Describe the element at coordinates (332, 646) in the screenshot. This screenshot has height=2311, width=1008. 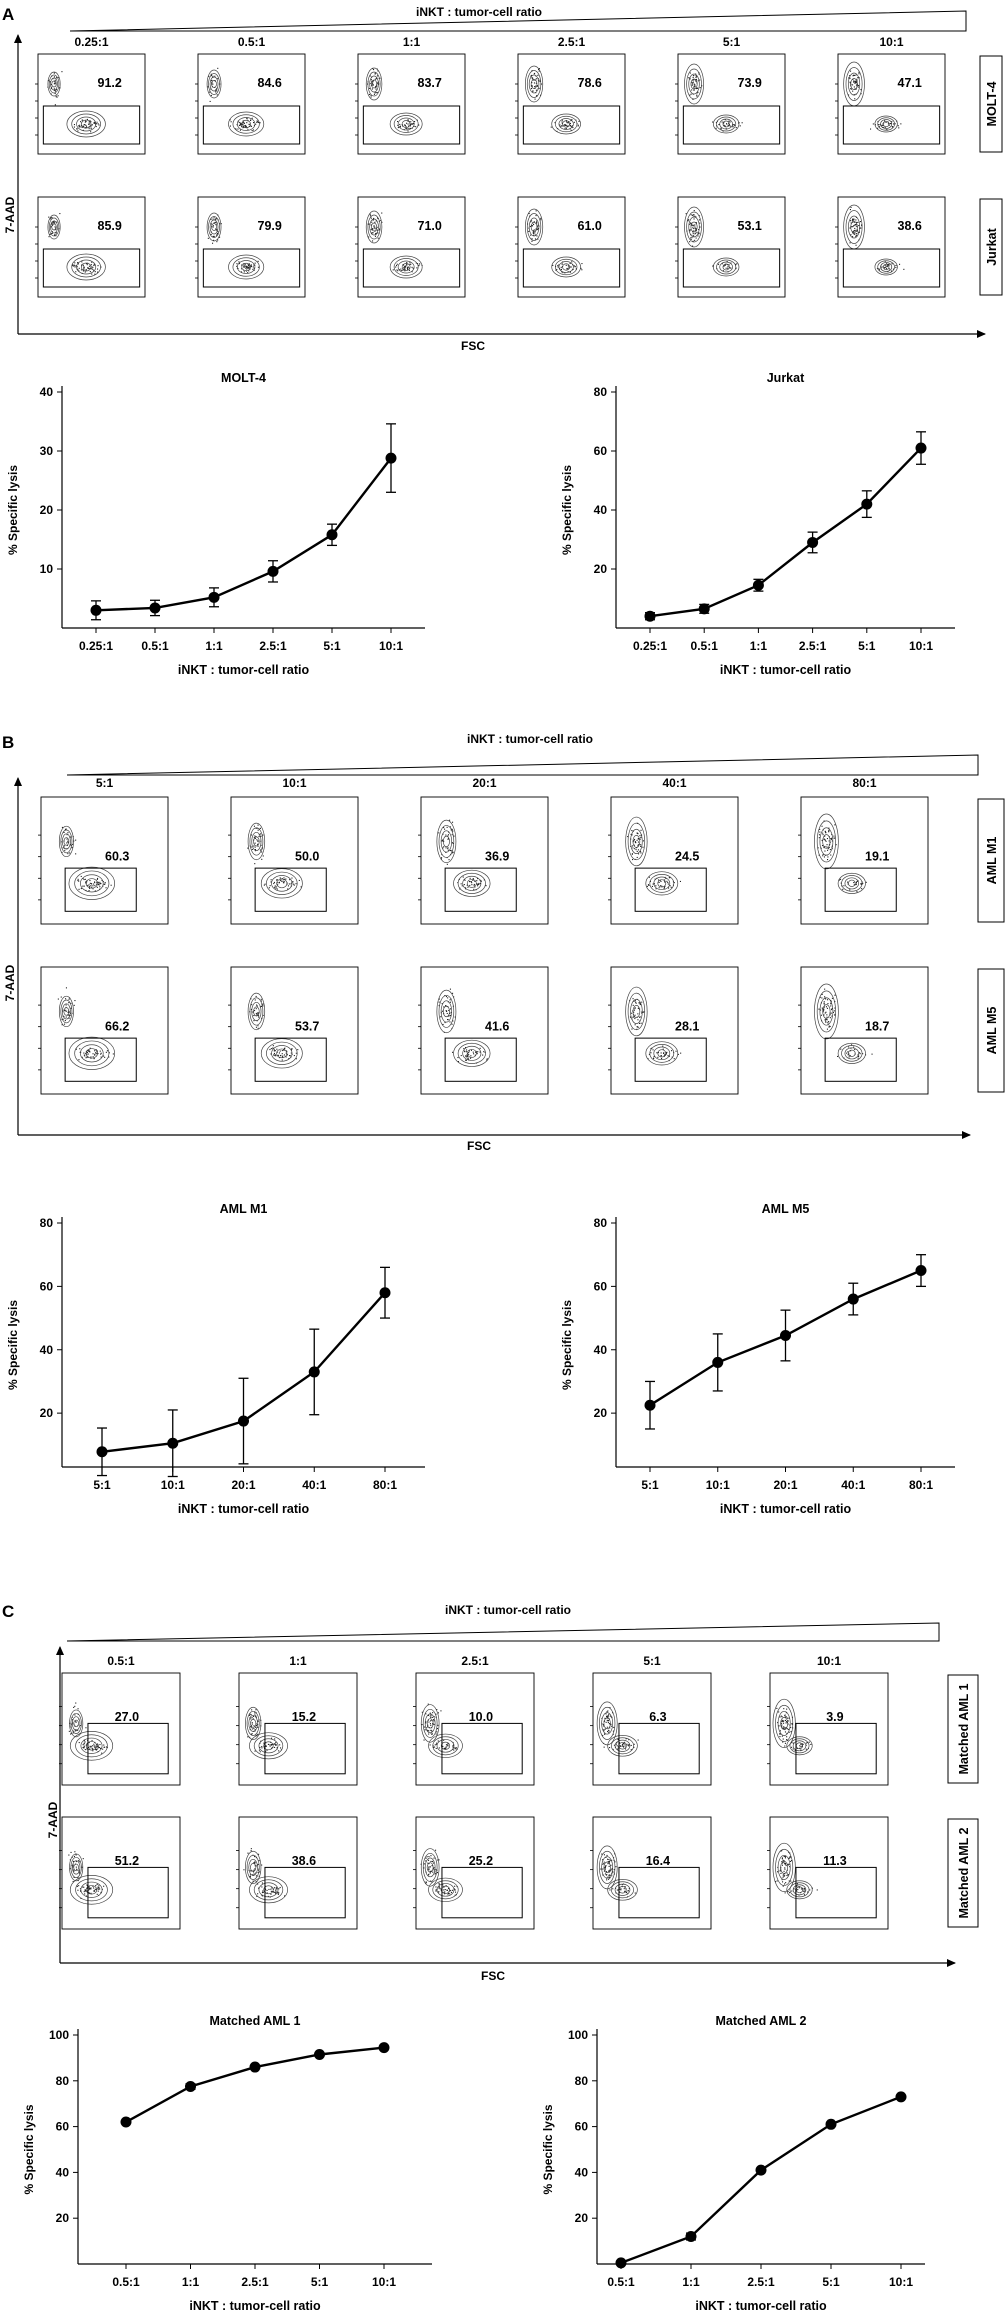
I see `x-tick-label: 5:1` at that location.